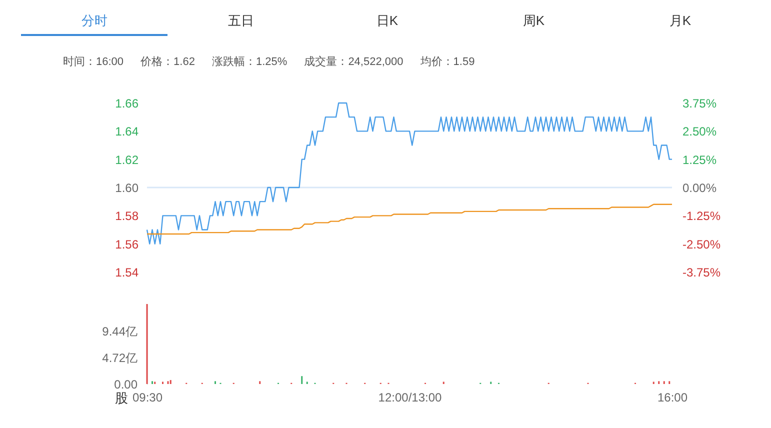  Describe the element at coordinates (120, 357) in the screenshot. I see `y-tick-label: 4.72亿` at that location.